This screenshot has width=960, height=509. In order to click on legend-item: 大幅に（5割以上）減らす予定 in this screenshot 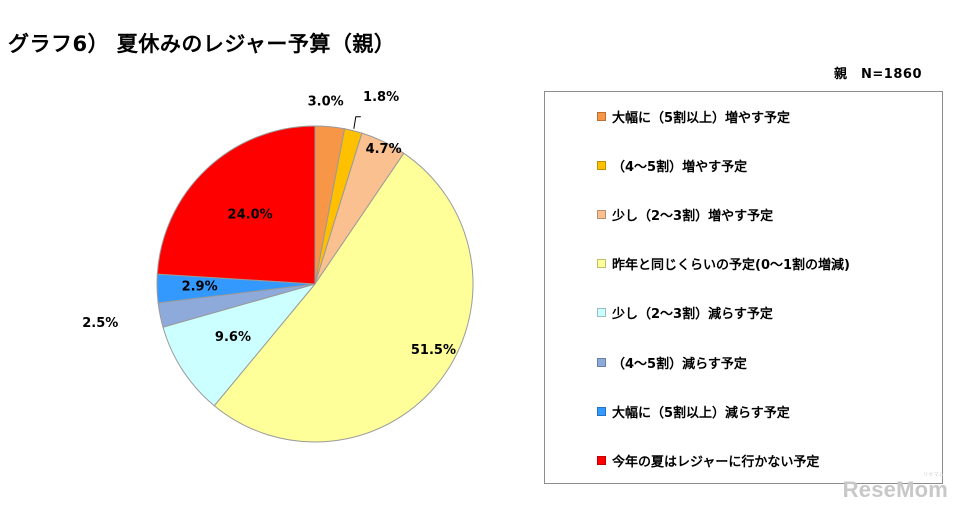, I will do `click(693, 411)`.